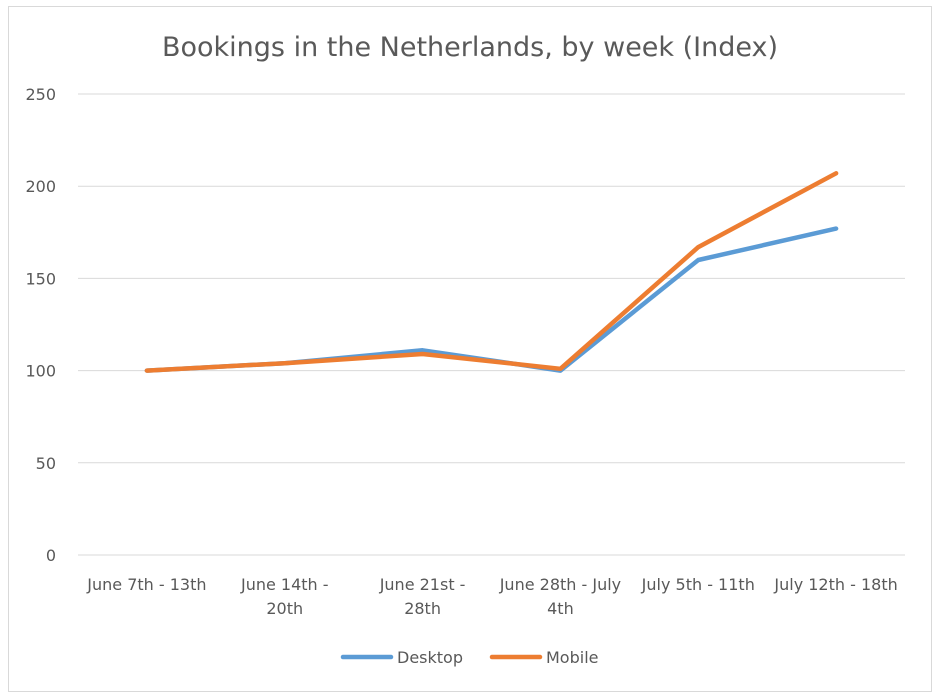 This screenshot has width=940, height=700. What do you see at coordinates (40, 325) in the screenshot?
I see `y-axis: 0 50 100 150 200 250` at bounding box center [40, 325].